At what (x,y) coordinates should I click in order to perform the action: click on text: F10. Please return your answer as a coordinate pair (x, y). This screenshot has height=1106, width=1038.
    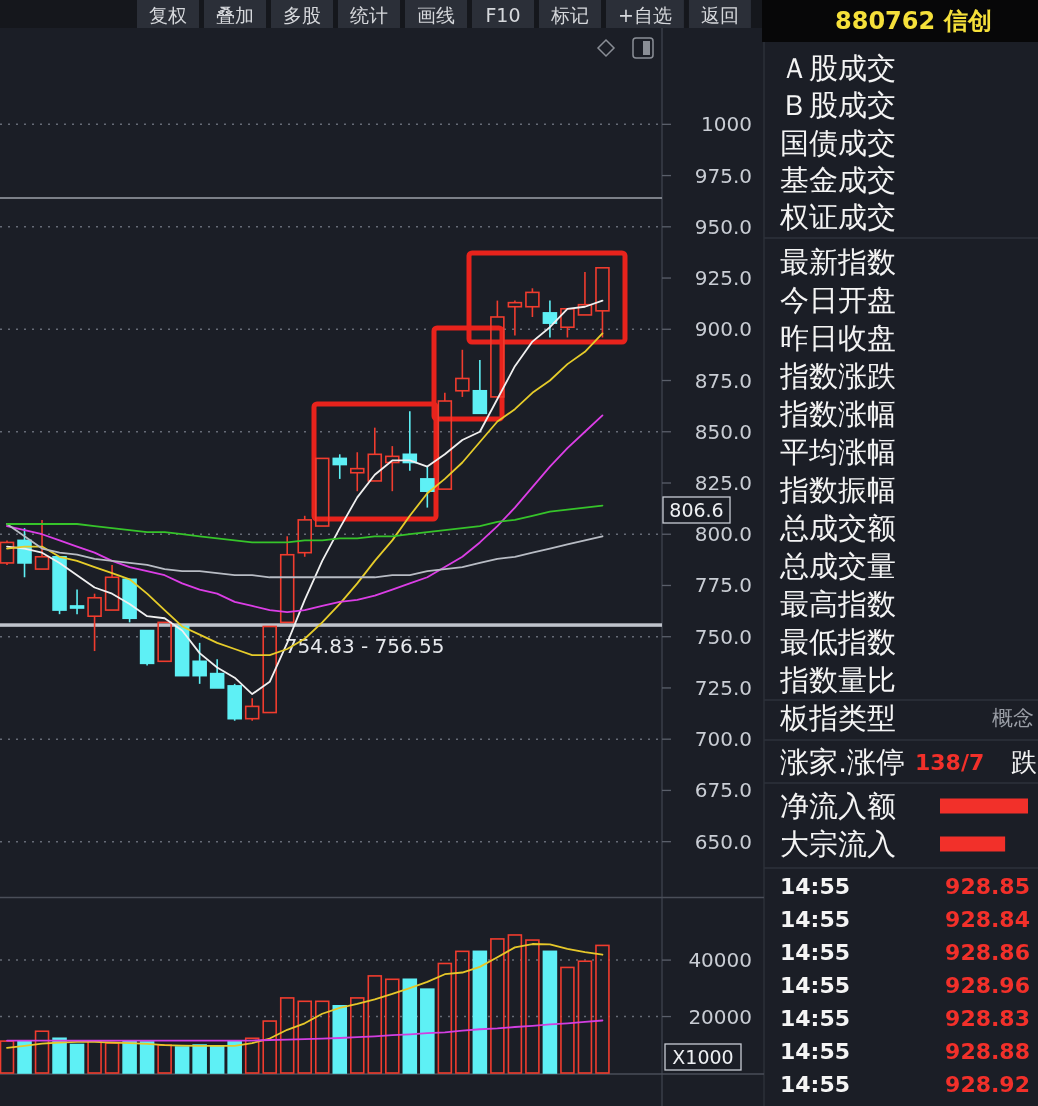
    Looking at the image, I should click on (503, 15).